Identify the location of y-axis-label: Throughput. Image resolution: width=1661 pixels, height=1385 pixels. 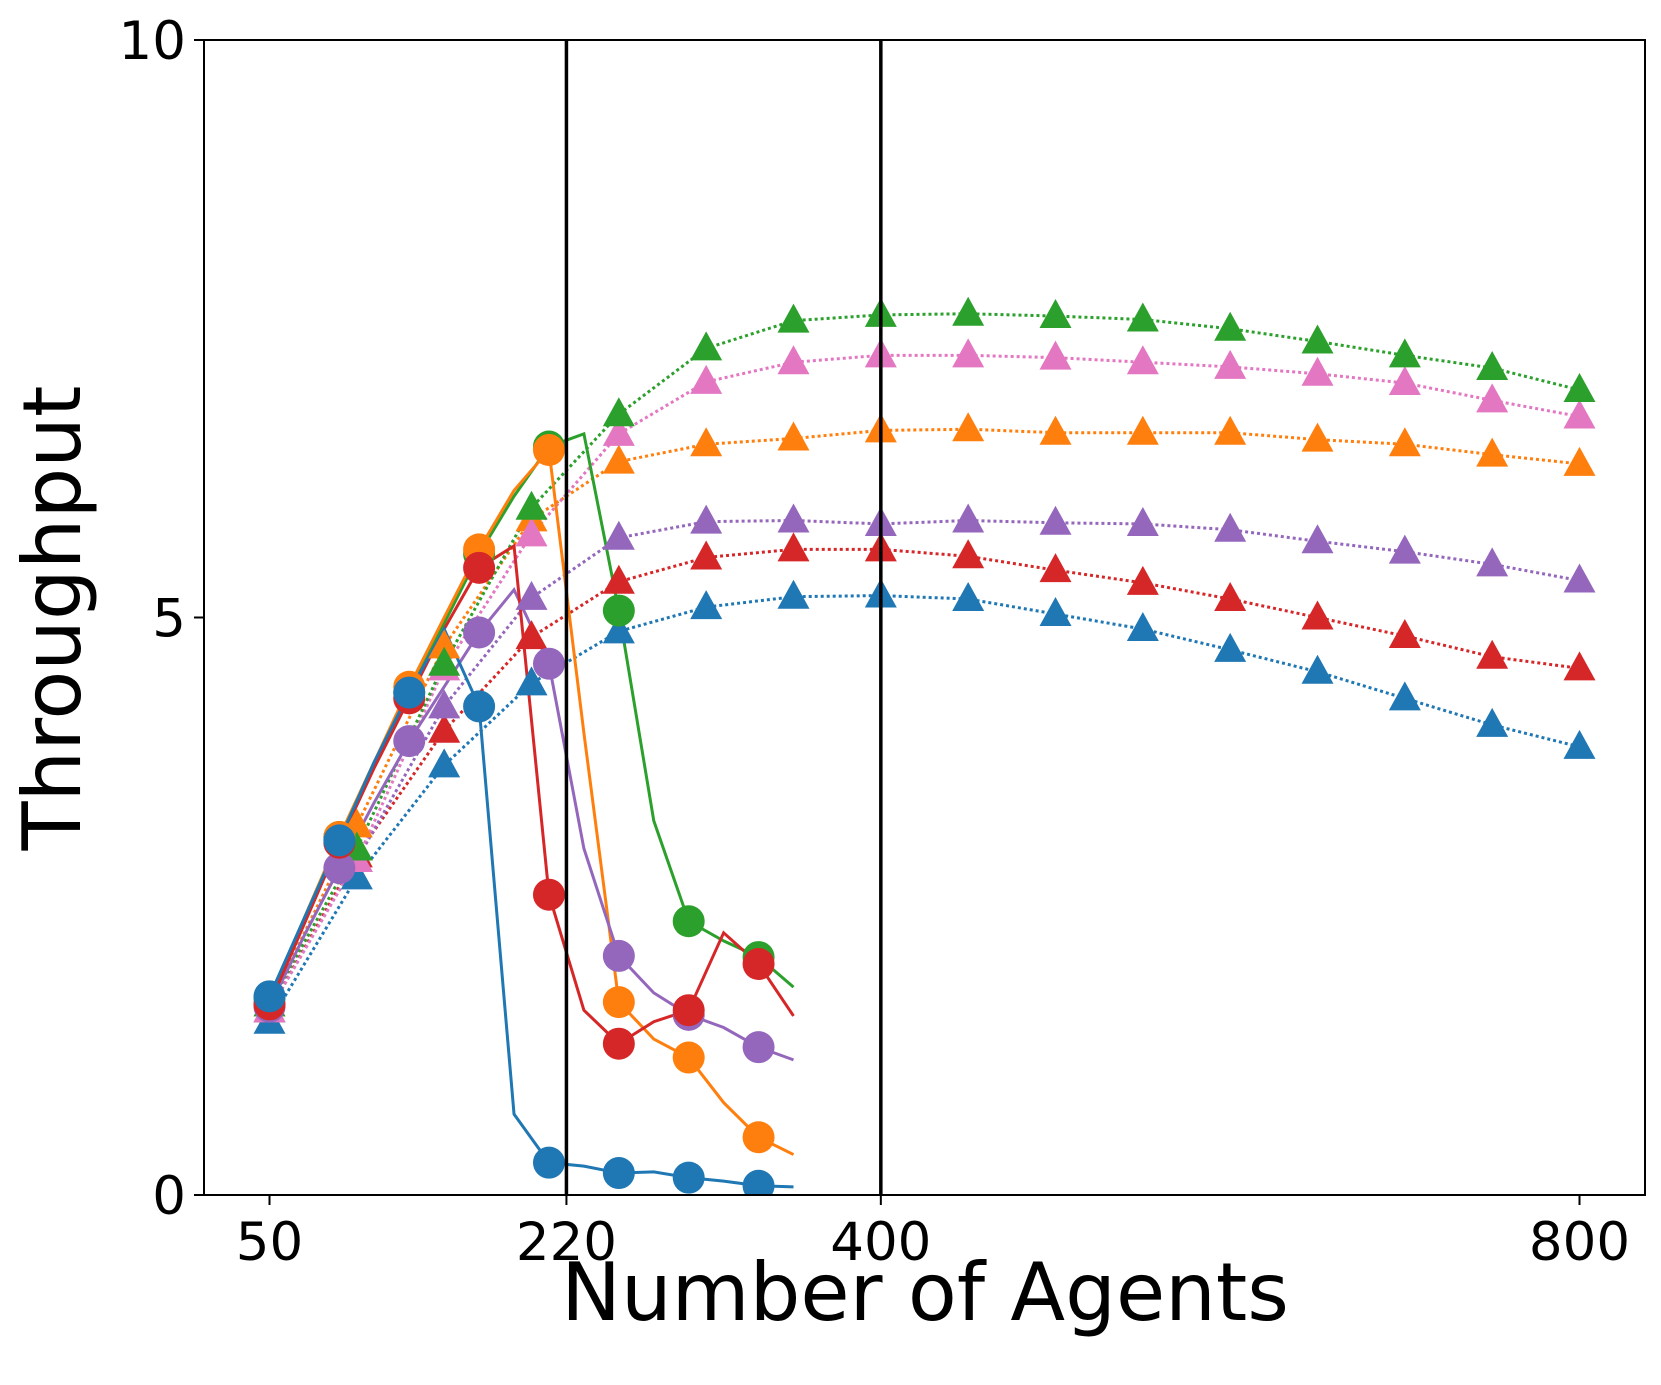
(52, 619).